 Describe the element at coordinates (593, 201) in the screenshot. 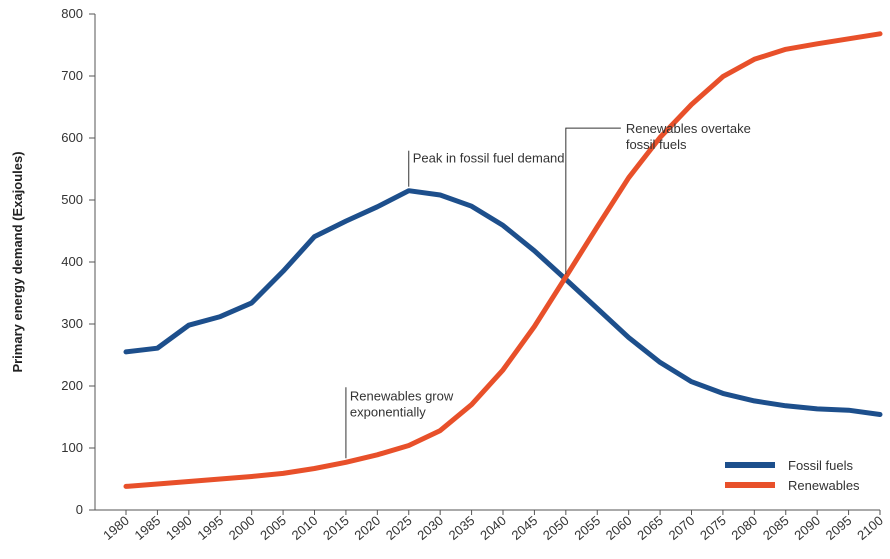

I see `annotation-leader` at that location.